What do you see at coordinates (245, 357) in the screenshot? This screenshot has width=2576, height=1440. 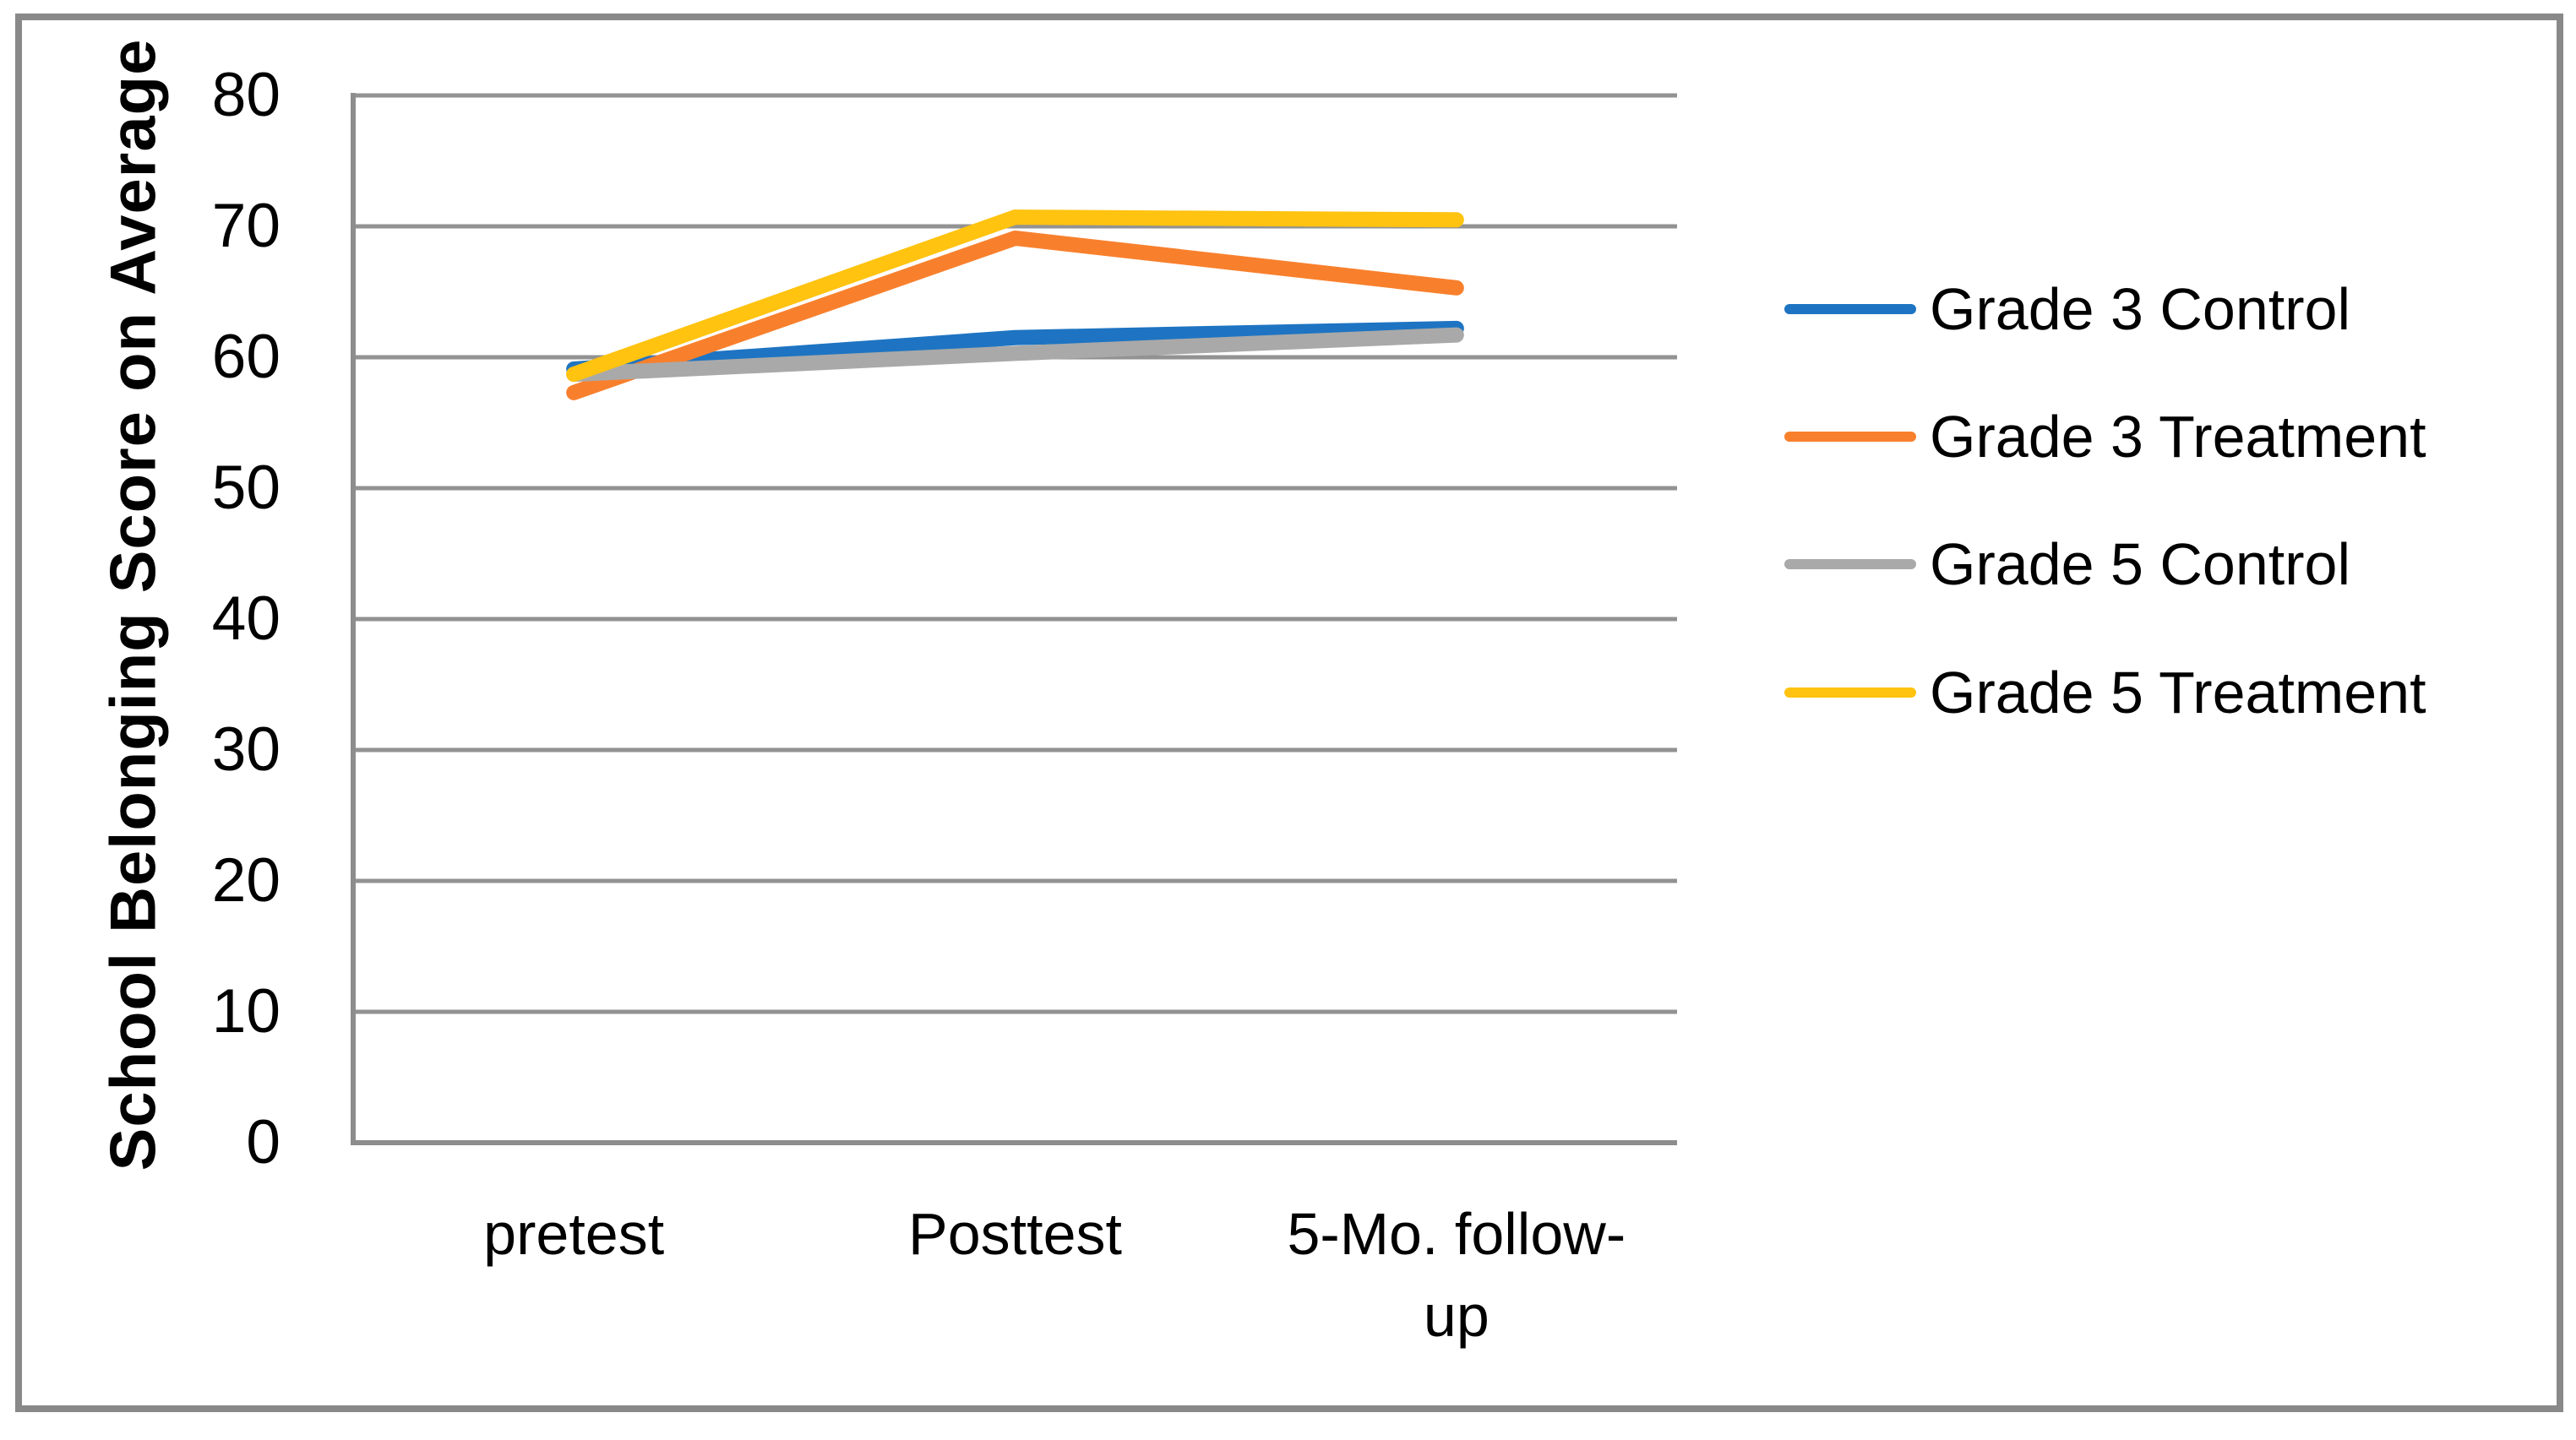 I see `y-tick-label-60: 60` at bounding box center [245, 357].